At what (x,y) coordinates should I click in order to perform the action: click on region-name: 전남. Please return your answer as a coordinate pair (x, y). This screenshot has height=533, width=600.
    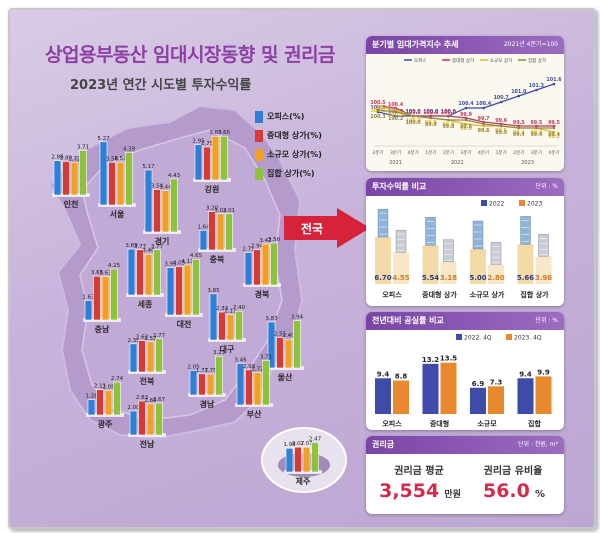
    Looking at the image, I should click on (147, 444).